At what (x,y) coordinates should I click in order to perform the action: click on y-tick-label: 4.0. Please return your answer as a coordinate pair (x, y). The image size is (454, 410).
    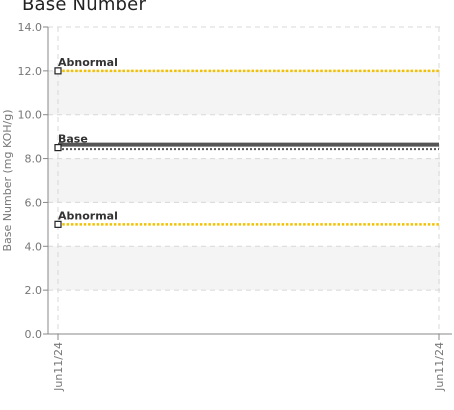
    Looking at the image, I should click on (34, 246).